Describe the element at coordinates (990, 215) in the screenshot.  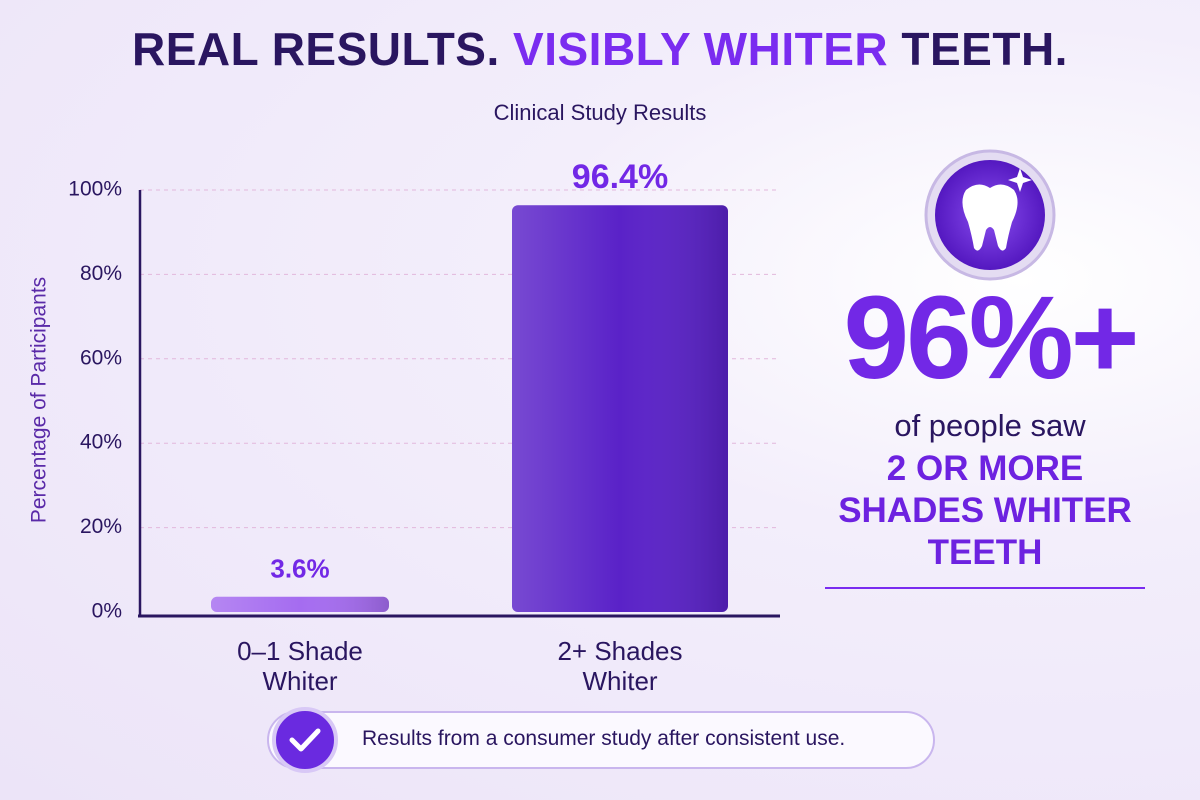
I see `tooth-badge` at that location.